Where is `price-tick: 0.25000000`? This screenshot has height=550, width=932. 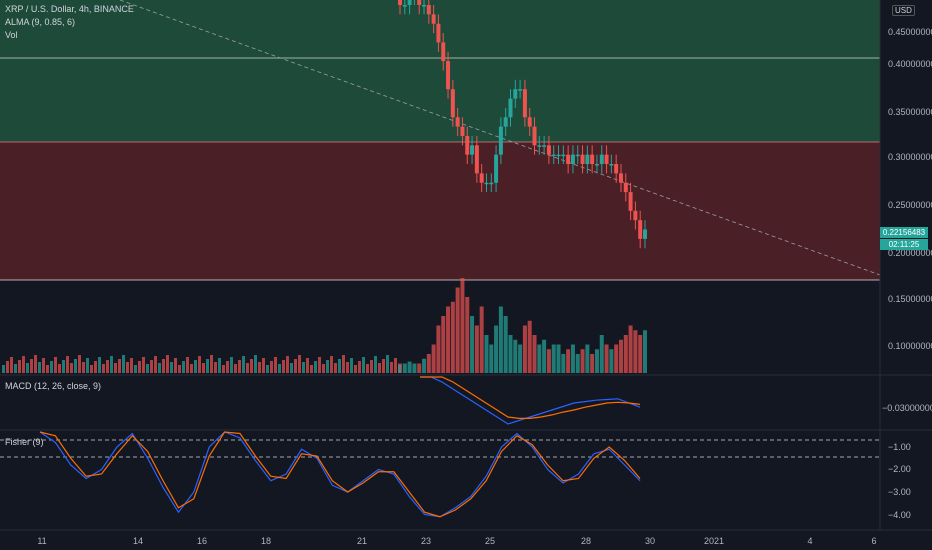
price-tick: 0.25000000 is located at coordinates (910, 205).